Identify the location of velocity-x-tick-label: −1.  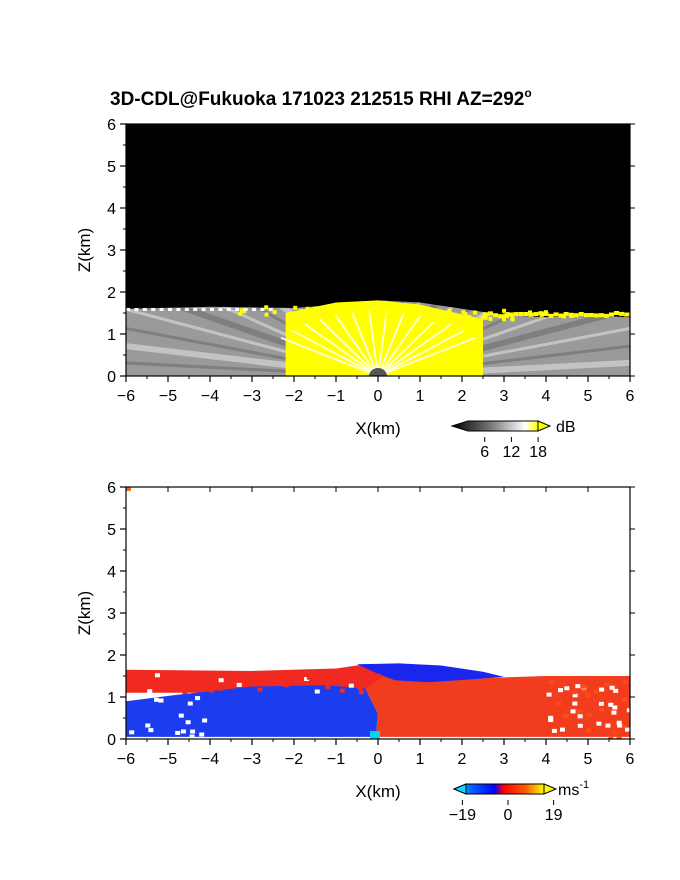
(336, 759).